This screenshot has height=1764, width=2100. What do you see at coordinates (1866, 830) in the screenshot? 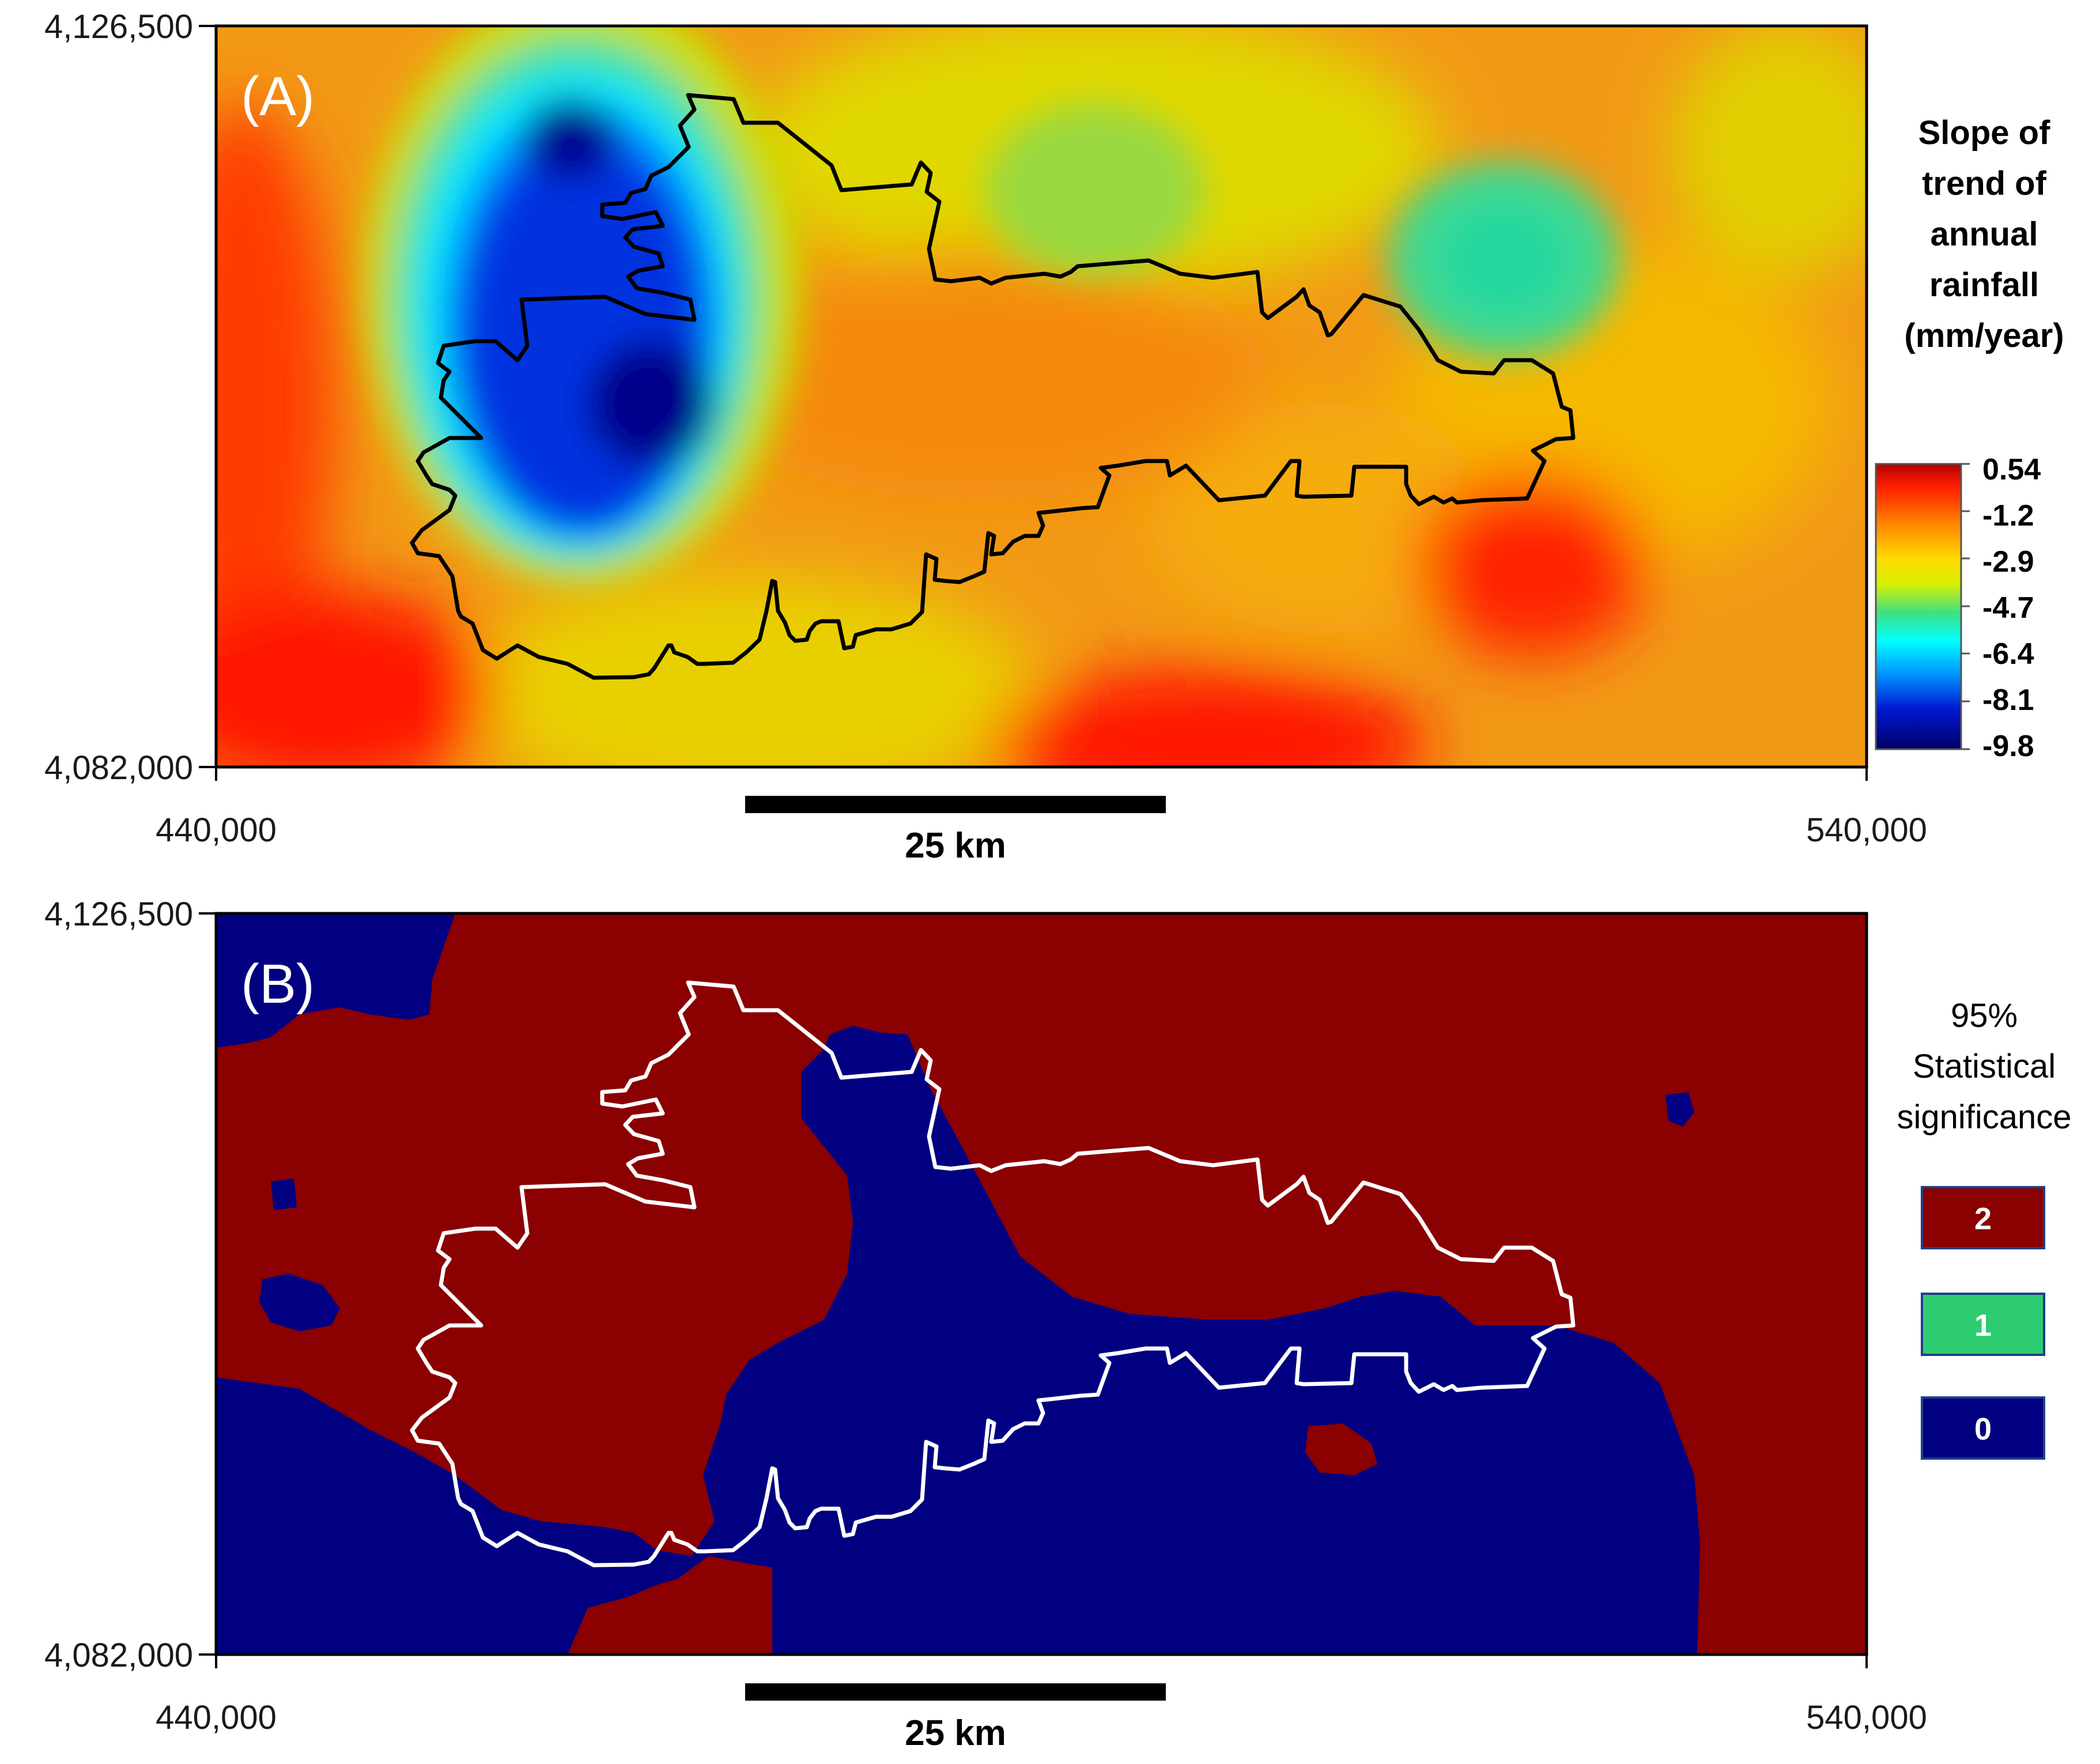
I see `x-tick-right-a: 540,000` at bounding box center [1866, 830].